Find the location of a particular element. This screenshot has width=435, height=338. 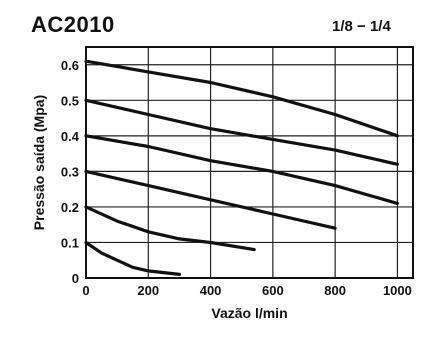

x-tick-label: 400 is located at coordinates (211, 290).